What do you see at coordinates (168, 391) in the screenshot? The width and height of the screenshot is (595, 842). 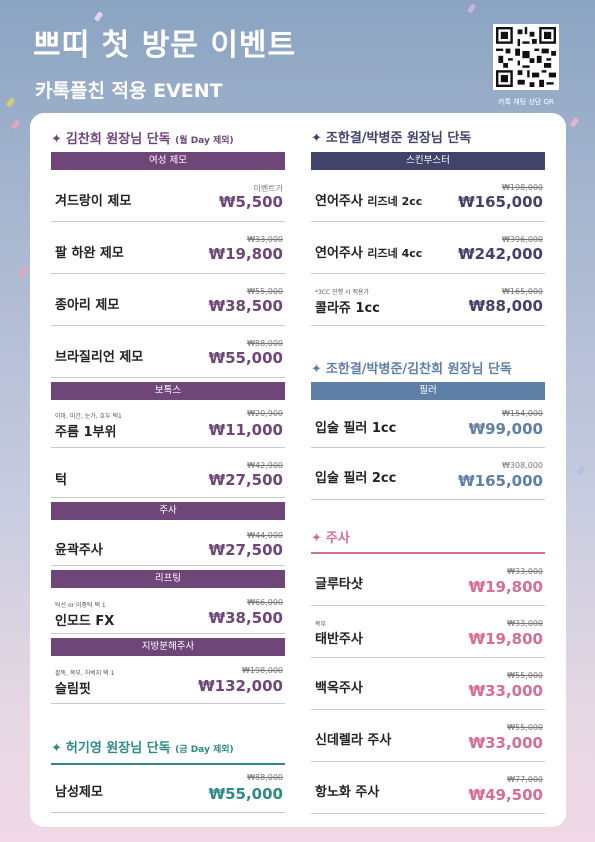 I see `category-bar: 보톡스` at bounding box center [168, 391].